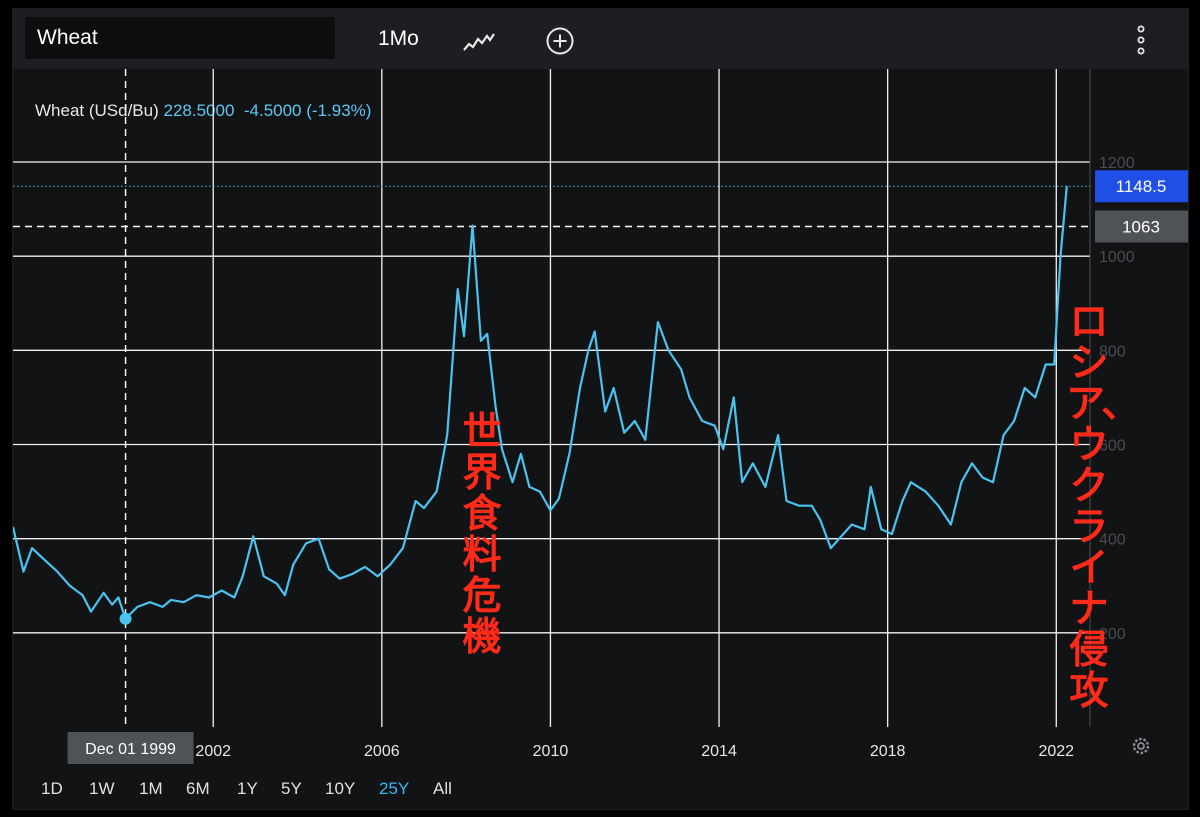 This screenshot has width=1200, height=817. I want to click on line-chart-icon, so click(479, 42).